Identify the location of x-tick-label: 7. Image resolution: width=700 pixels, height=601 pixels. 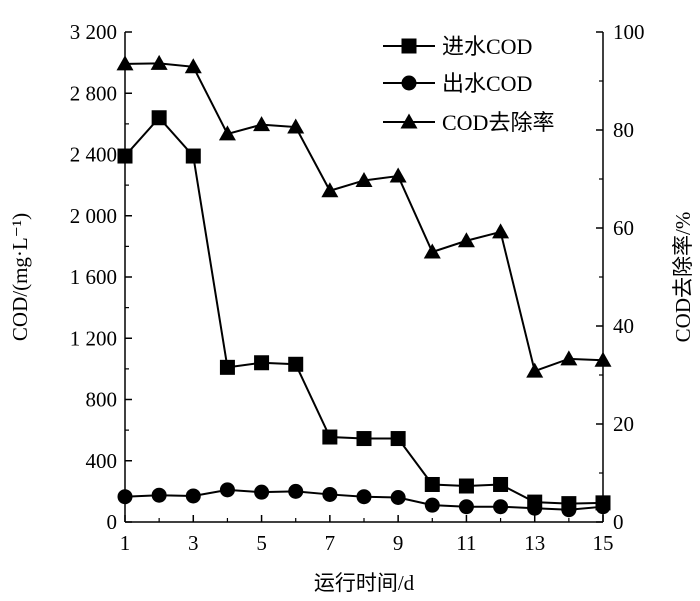
(330, 543).